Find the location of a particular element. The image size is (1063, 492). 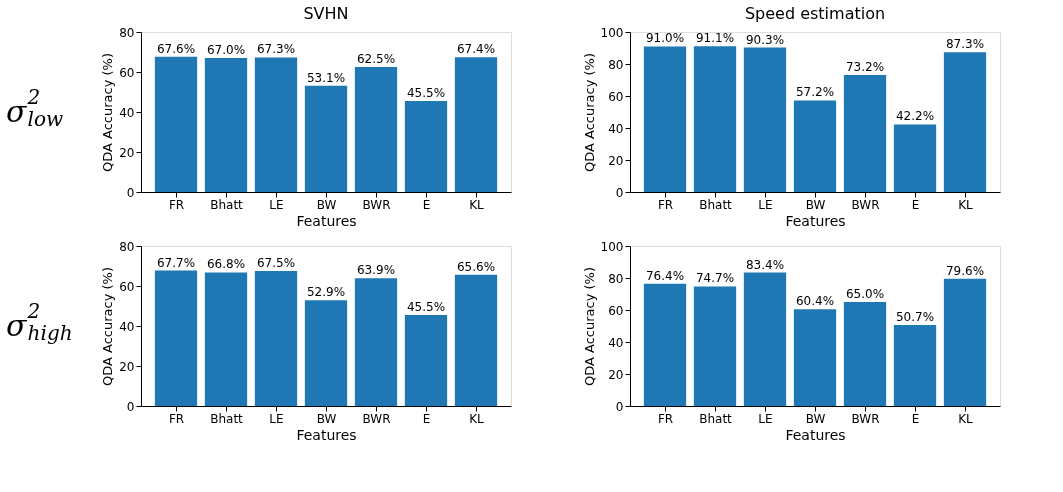

data-label: 76.4% is located at coordinates (665, 275).